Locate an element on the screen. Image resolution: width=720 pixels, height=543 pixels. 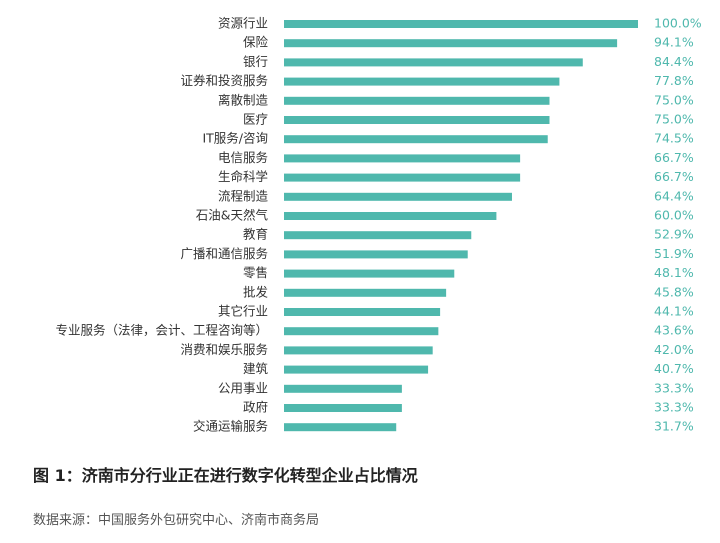
category-label: 资源行业 is located at coordinates (243, 23).